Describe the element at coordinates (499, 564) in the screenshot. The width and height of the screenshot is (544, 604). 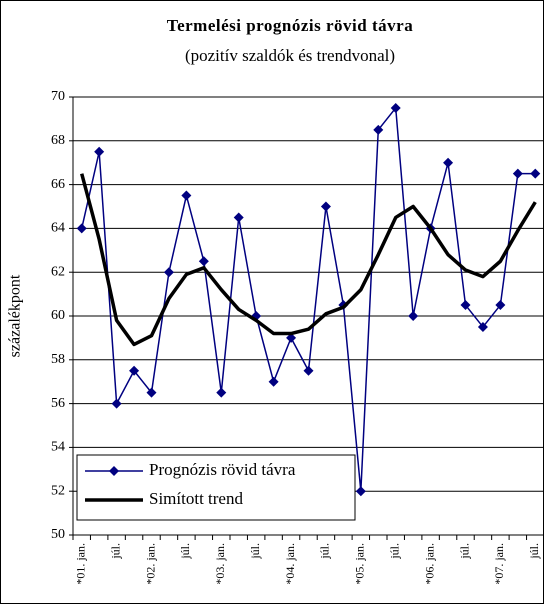
I see `x-tick-label: *07. jan.` at that location.